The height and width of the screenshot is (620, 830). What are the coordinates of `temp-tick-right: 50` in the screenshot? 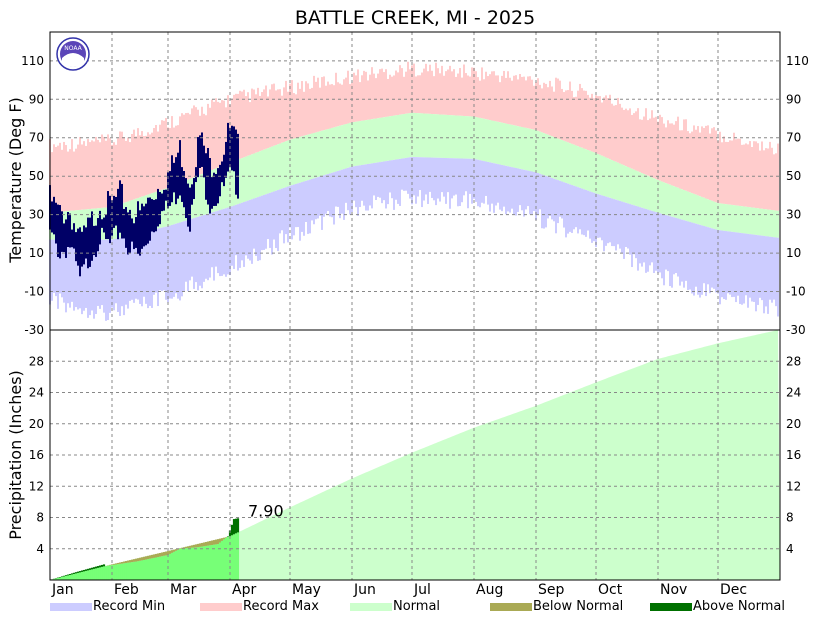 It's located at (793, 176).